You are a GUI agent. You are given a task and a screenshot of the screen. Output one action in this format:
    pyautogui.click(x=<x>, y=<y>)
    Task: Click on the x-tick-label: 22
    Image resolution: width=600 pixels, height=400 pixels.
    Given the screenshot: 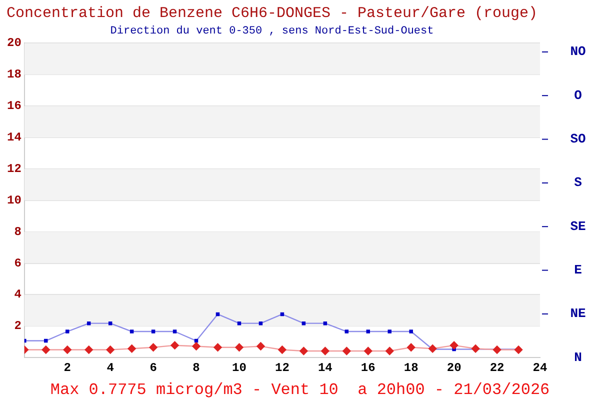 What is the action you would take?
    pyautogui.click(x=497, y=367)
    